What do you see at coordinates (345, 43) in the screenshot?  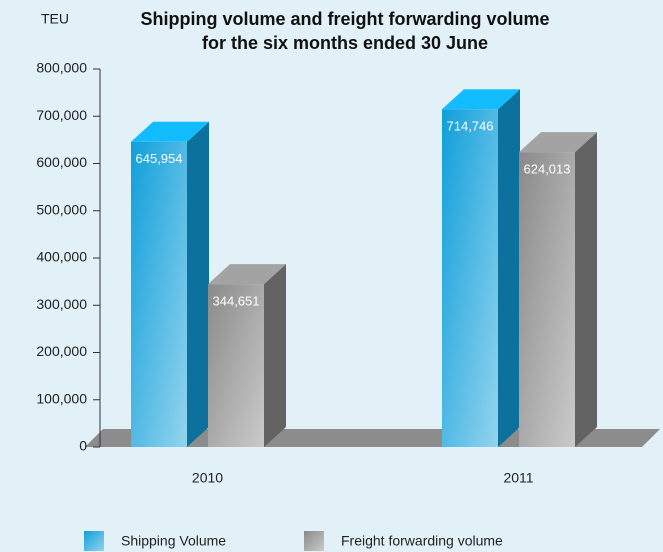 I see `chart-title: for the six months ended 30 June` at bounding box center [345, 43].